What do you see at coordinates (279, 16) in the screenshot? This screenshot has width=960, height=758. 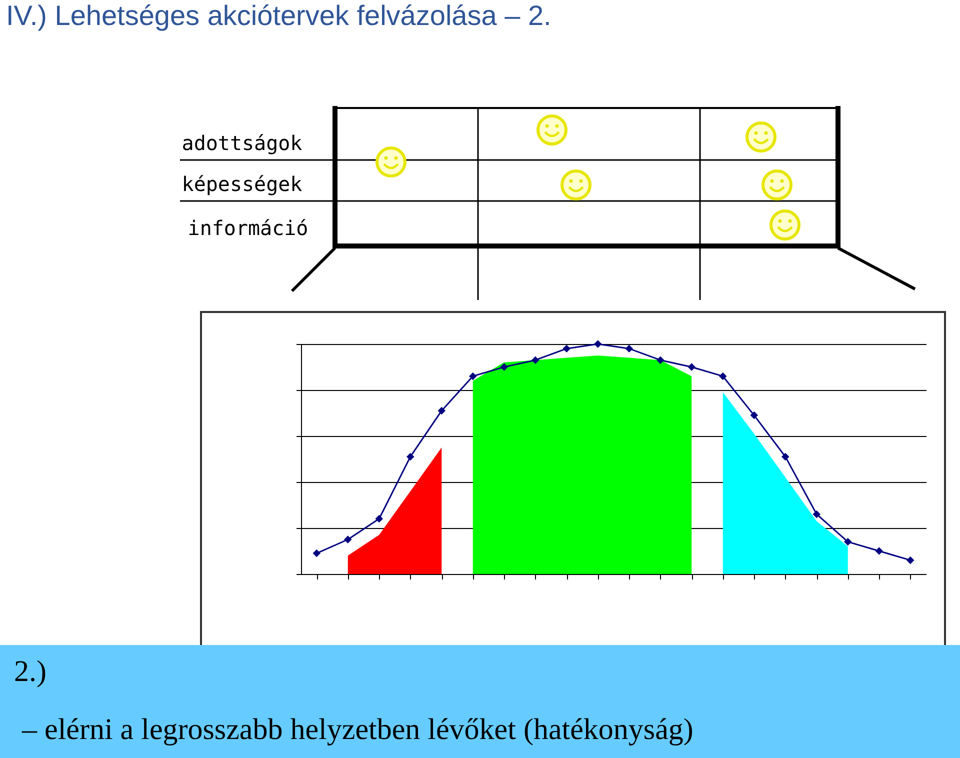 I see `chart-title: IV.) Lehetséges akciótervek felvázolása – 2.` at bounding box center [279, 16].